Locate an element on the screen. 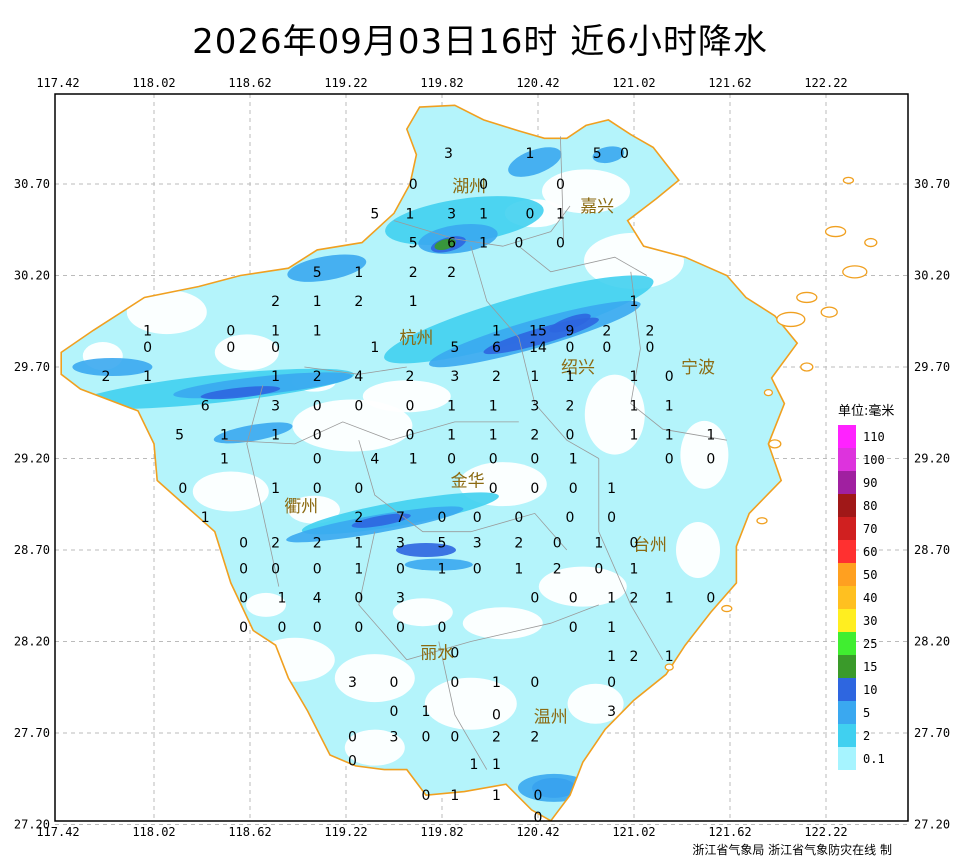  legend-label: 30 is located at coordinates (870, 620).